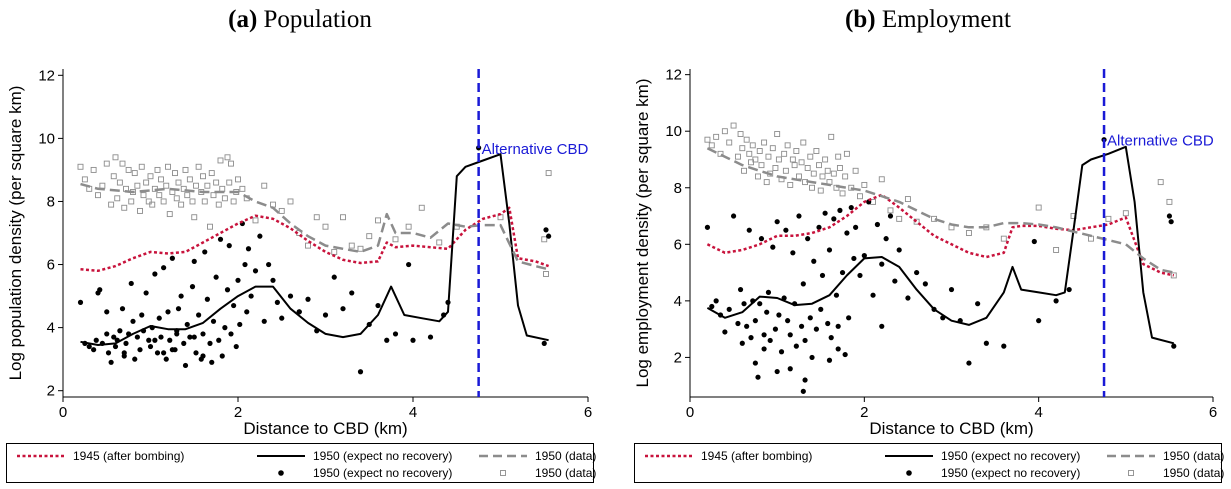 The height and width of the screenshot is (489, 1231). I want to click on y-tick-label: 12, so click(46, 75).